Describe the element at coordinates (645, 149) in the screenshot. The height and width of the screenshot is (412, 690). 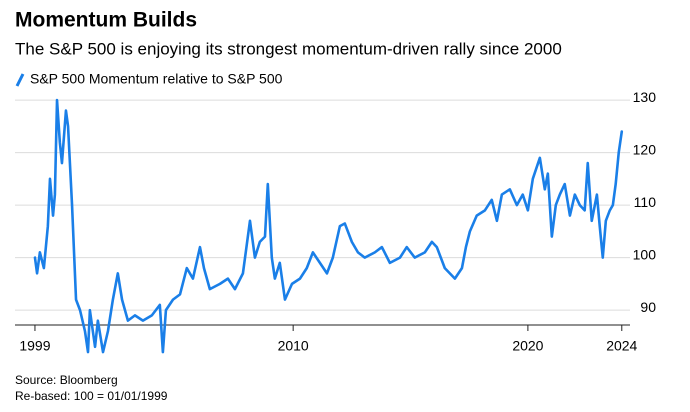
I see `y-tick-label: 120` at that location.